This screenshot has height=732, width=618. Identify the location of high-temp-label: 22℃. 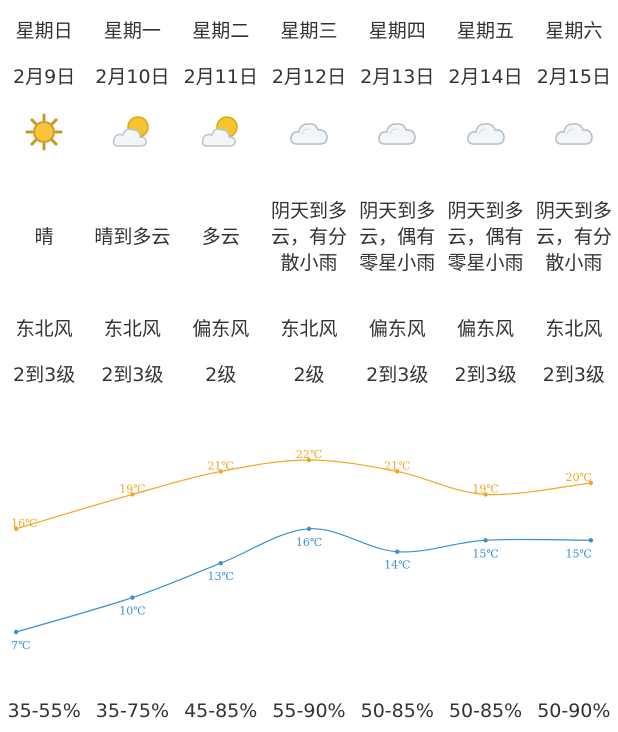
(309, 454).